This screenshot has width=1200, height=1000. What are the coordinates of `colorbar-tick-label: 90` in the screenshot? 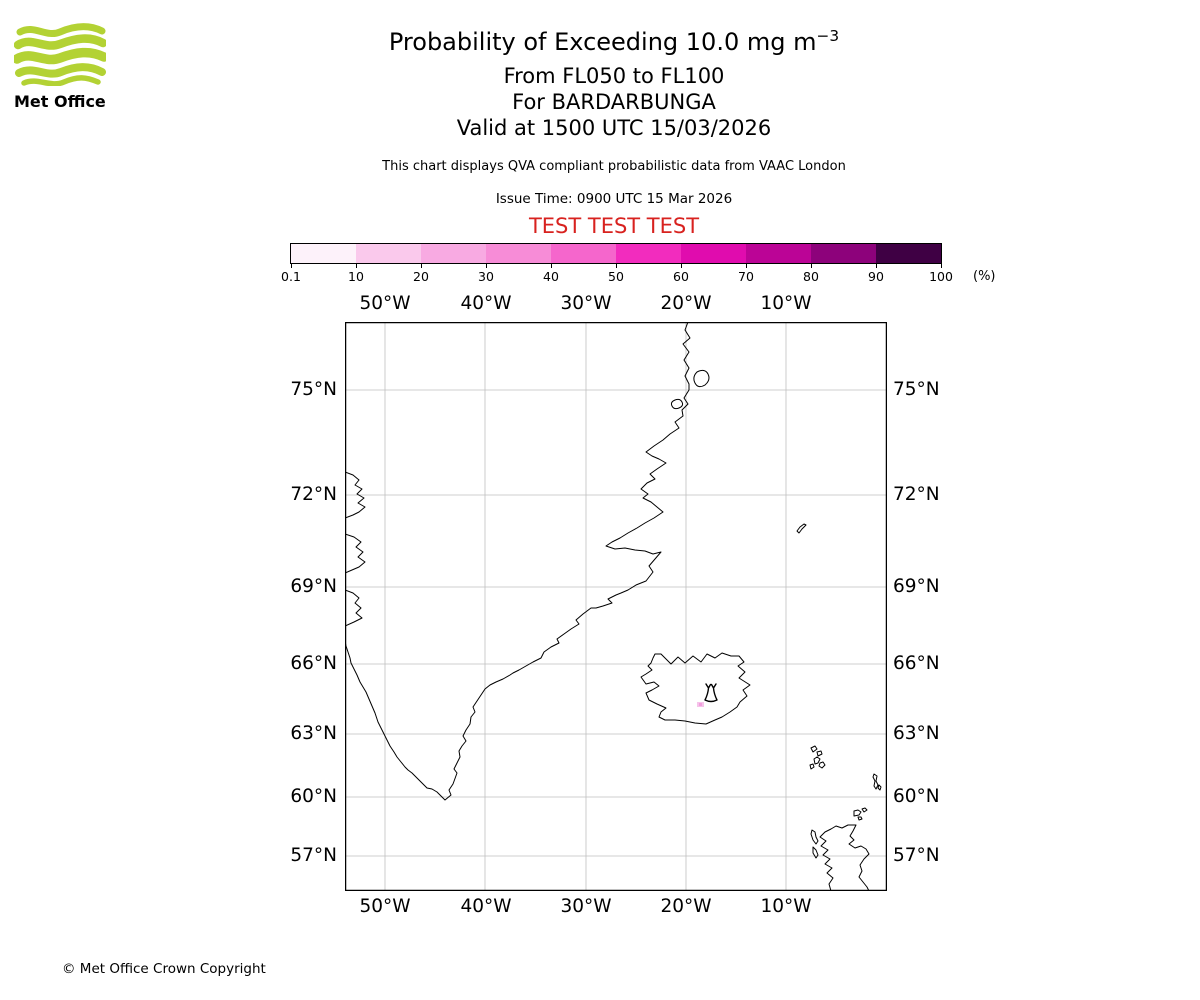 It's located at (876, 276).